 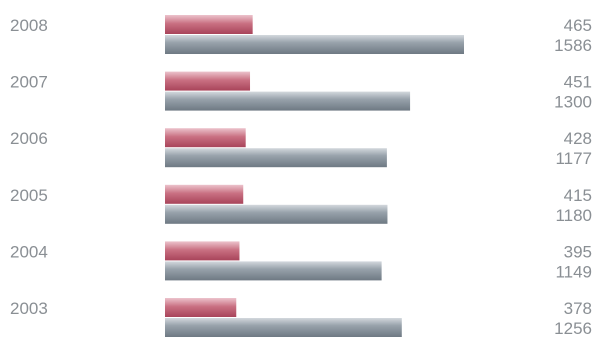 I want to click on category-label: 2004, so click(x=29, y=251).